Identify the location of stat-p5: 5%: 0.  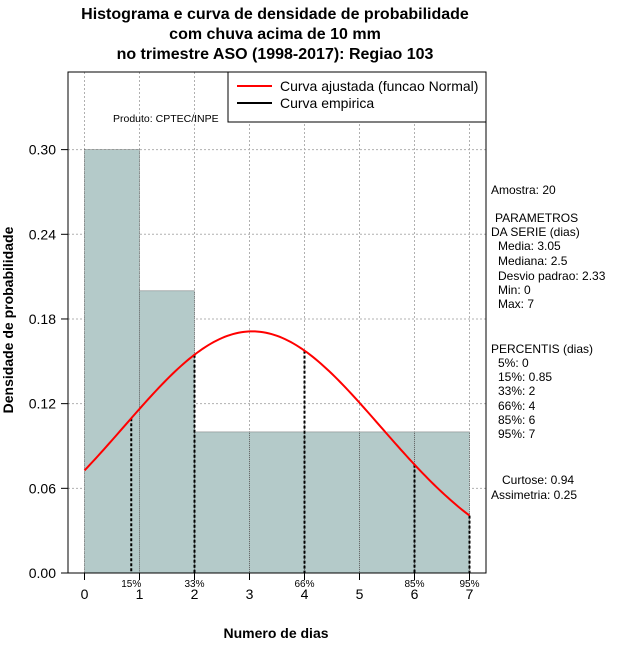
(513, 363).